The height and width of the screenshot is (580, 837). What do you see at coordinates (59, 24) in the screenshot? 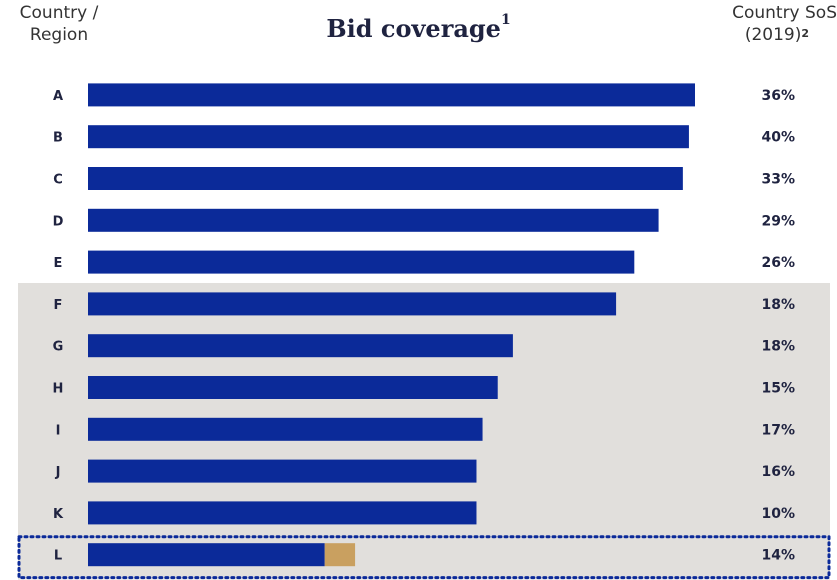
I see `column-header-country: Country / Region` at bounding box center [59, 24].